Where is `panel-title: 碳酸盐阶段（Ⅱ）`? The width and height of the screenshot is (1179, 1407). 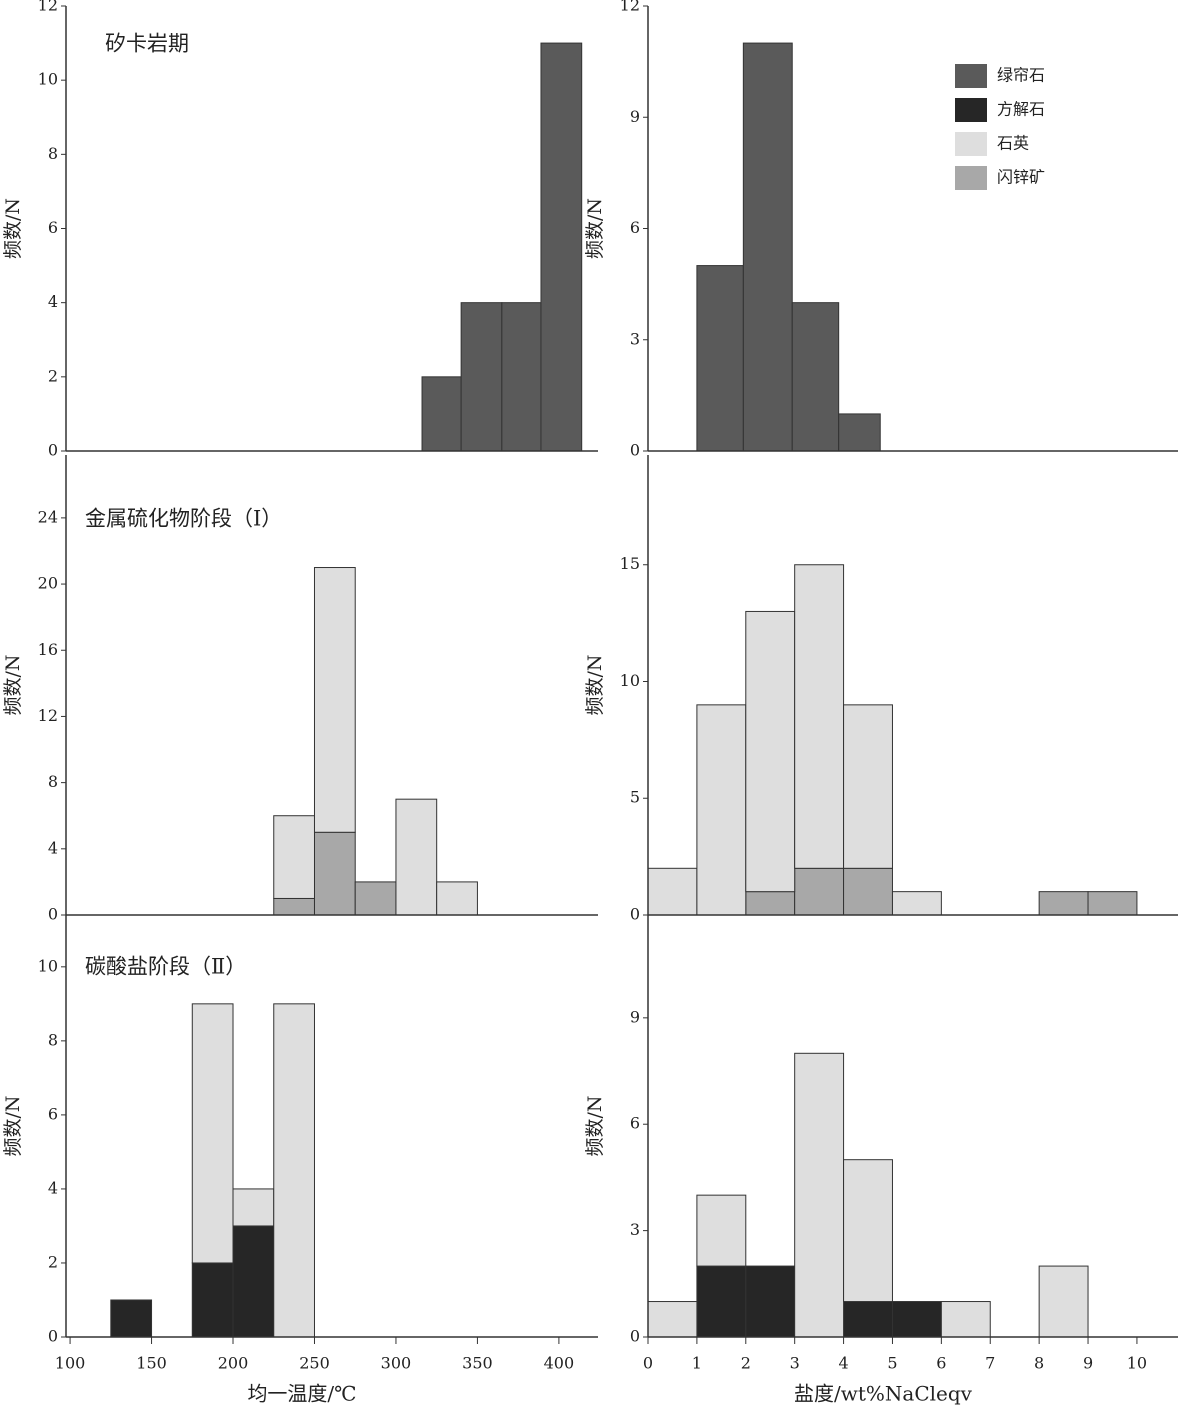 panel-title: 碳酸盐阶段（Ⅱ） is located at coordinates (165, 967).